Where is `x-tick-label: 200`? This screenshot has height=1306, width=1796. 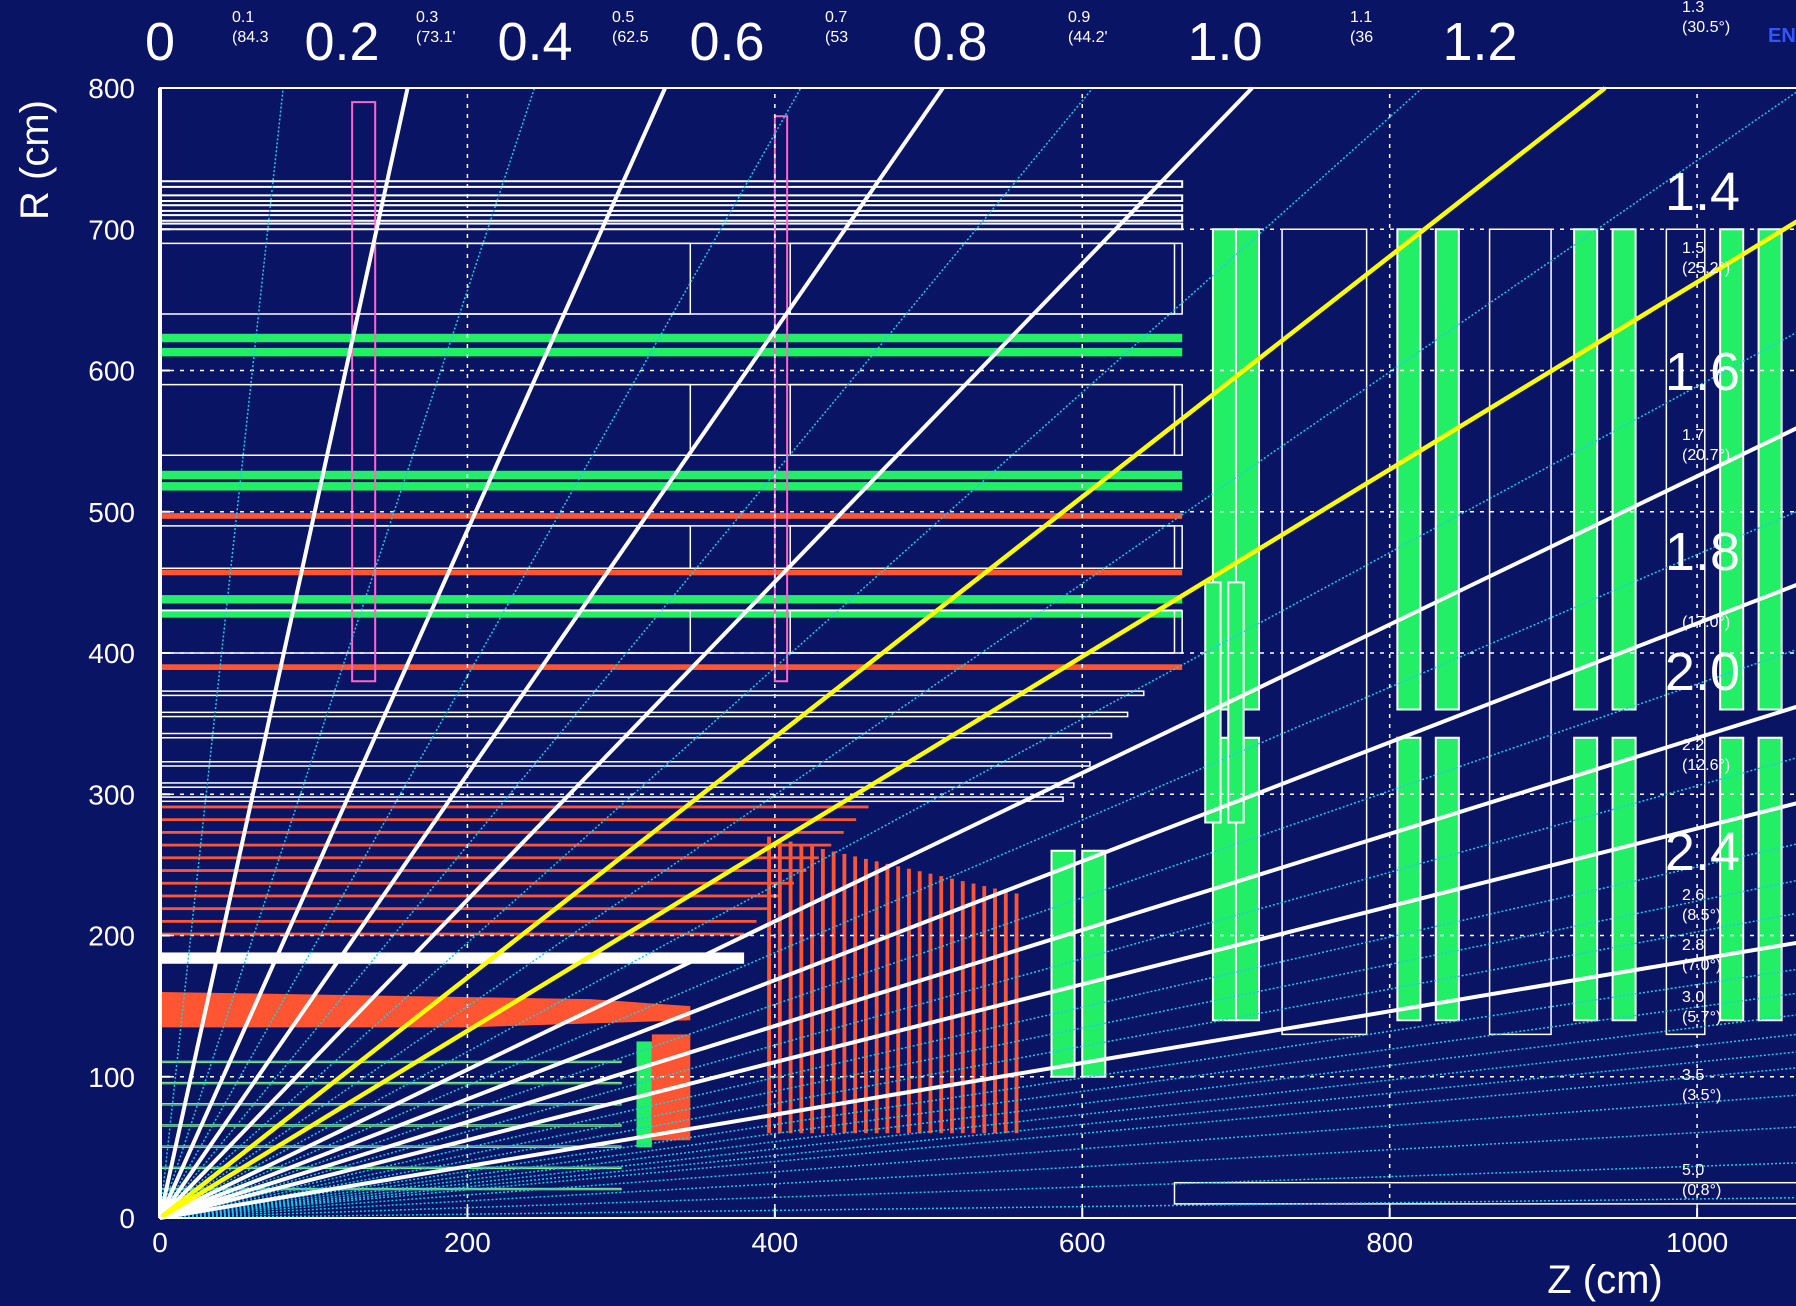 x-tick-label: 200 is located at coordinates (467, 1242).